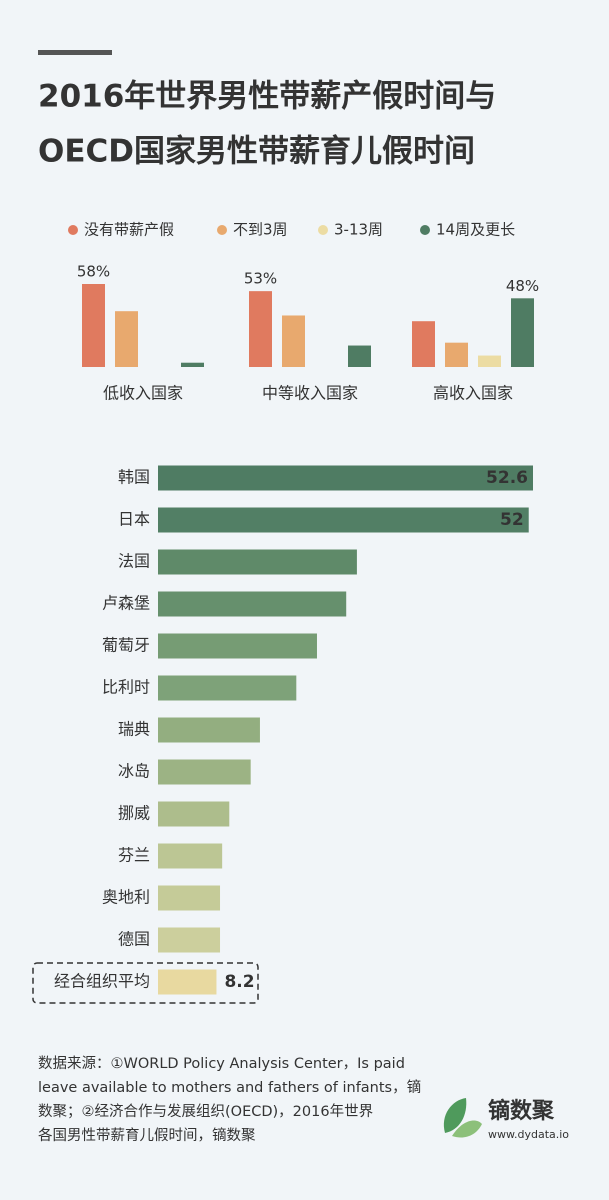 This screenshot has height=1200, width=609. Describe the element at coordinates (267, 97) in the screenshot. I see `title: 2016年世界男性带薪产假时间与` at that location.